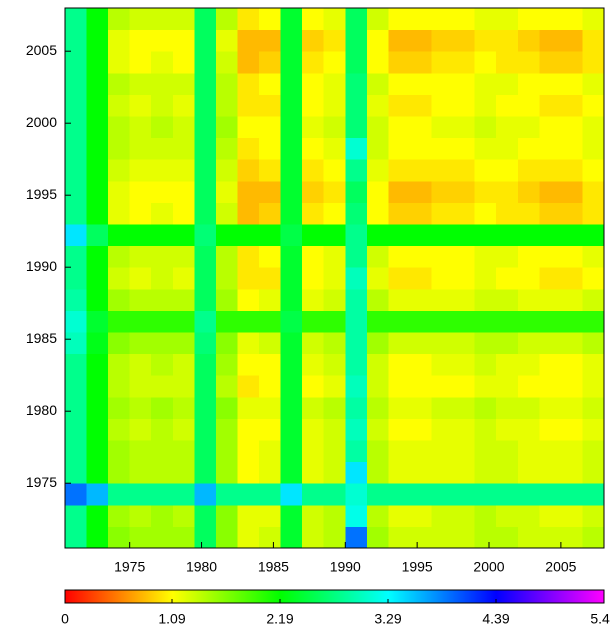  Describe the element at coordinates (171, 619) in the screenshot. I see `colorbar-tick-label: 1.09` at that location.